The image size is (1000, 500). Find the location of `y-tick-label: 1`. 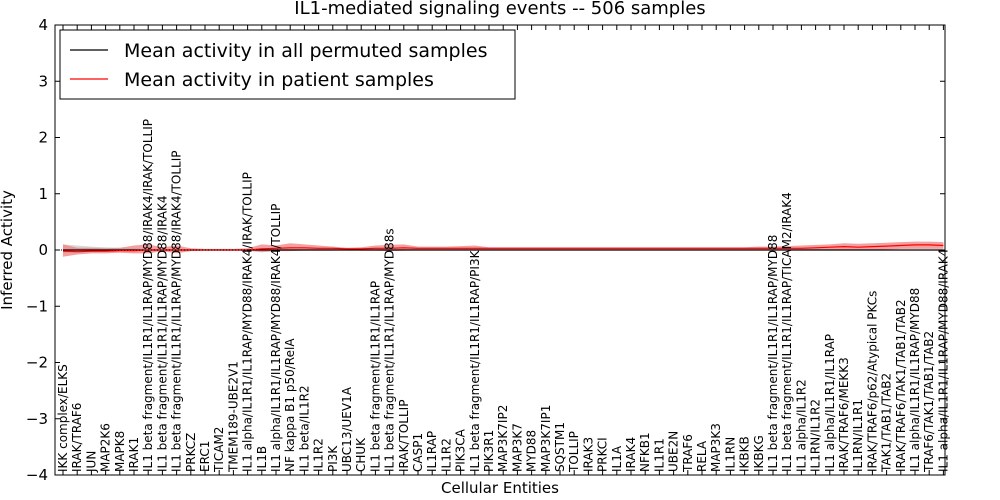

y-tick-label: 1 is located at coordinates (43, 194).